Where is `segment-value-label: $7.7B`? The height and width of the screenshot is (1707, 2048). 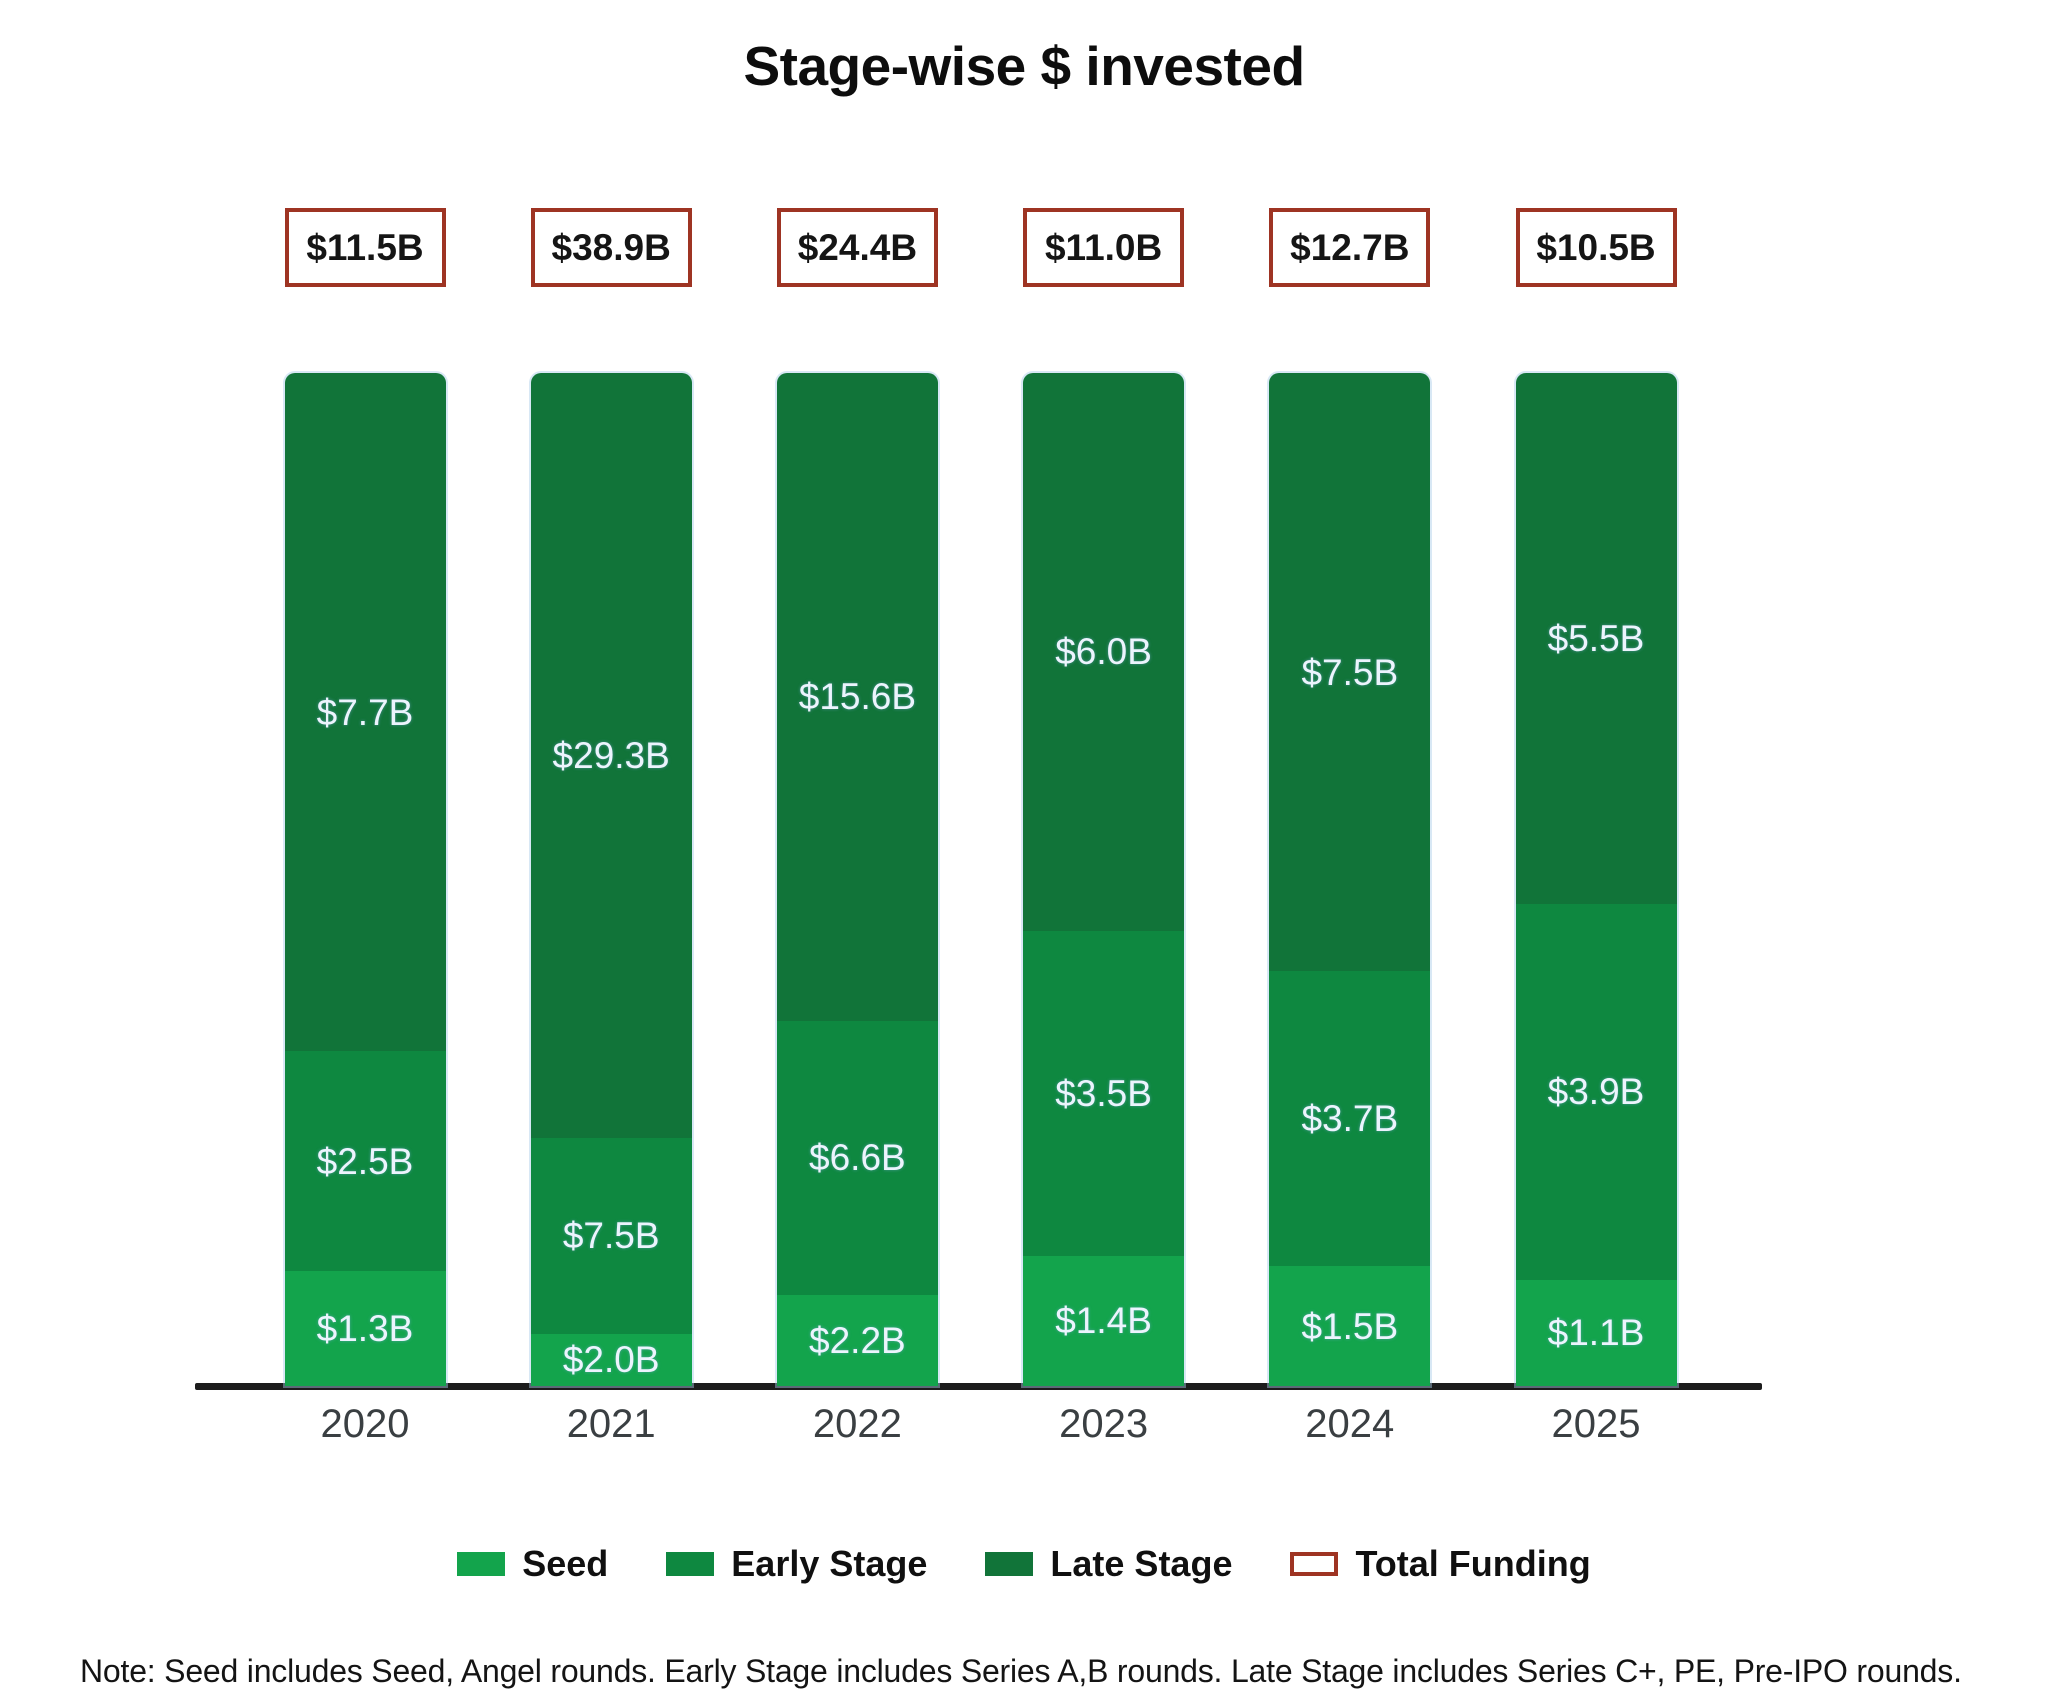 segment-value-label: $7.7B is located at coordinates (365, 712).